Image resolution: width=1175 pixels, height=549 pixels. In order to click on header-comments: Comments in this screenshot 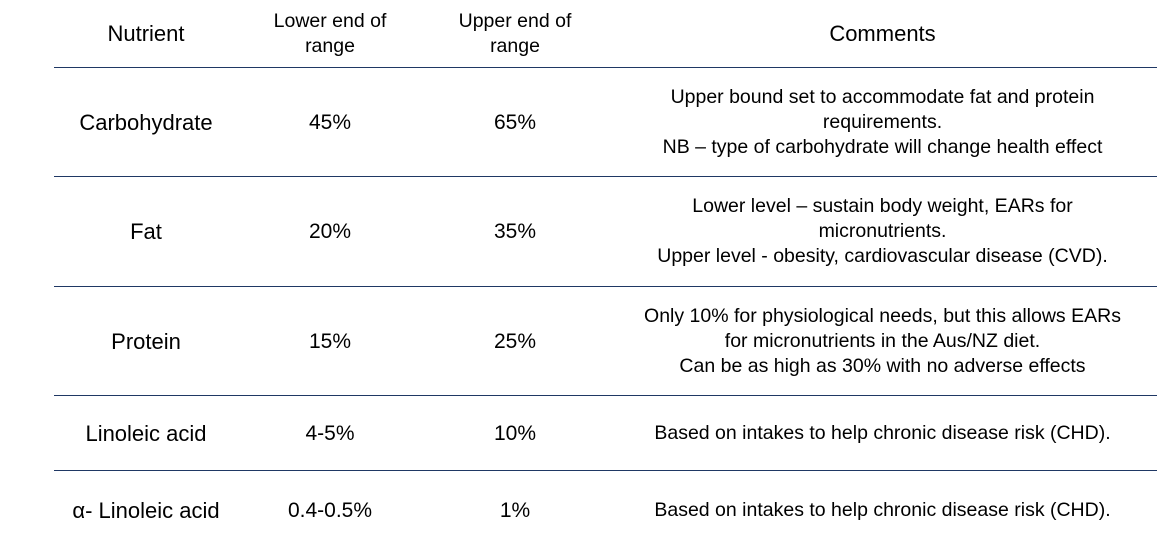, I will do `click(882, 33)`.